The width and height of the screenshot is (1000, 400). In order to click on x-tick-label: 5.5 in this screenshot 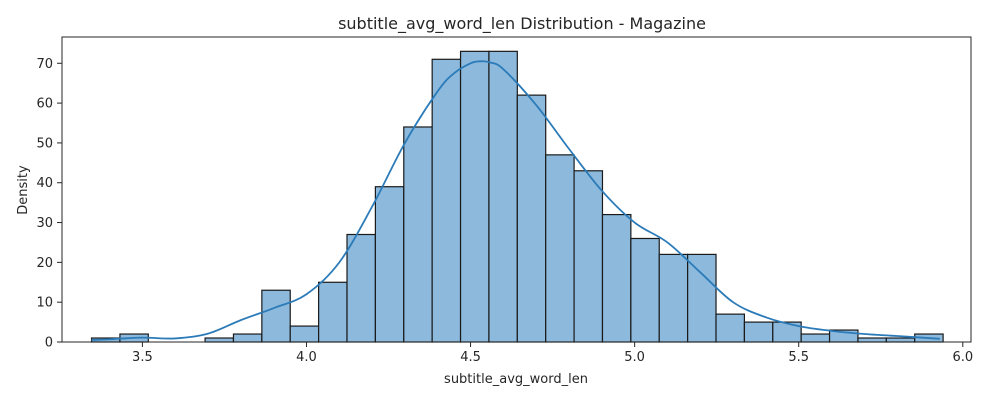, I will do `click(798, 357)`.